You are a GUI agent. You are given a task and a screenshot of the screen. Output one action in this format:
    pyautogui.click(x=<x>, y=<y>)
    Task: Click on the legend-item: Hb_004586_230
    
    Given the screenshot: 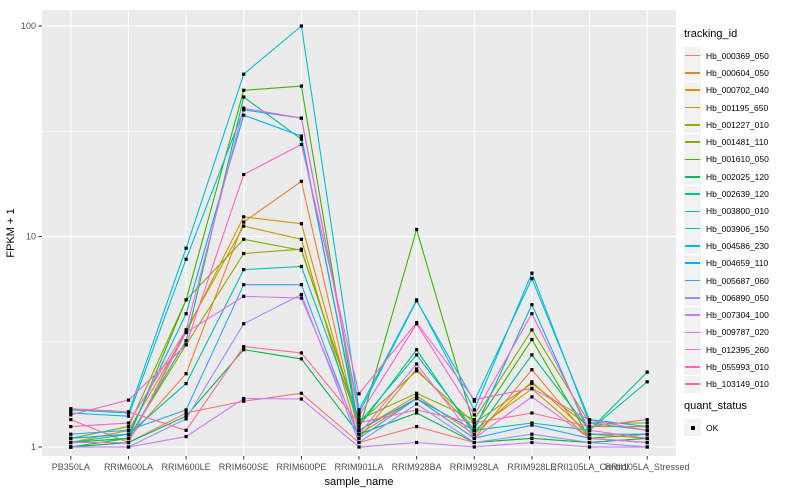 What is the action you would take?
    pyautogui.click(x=741, y=246)
    